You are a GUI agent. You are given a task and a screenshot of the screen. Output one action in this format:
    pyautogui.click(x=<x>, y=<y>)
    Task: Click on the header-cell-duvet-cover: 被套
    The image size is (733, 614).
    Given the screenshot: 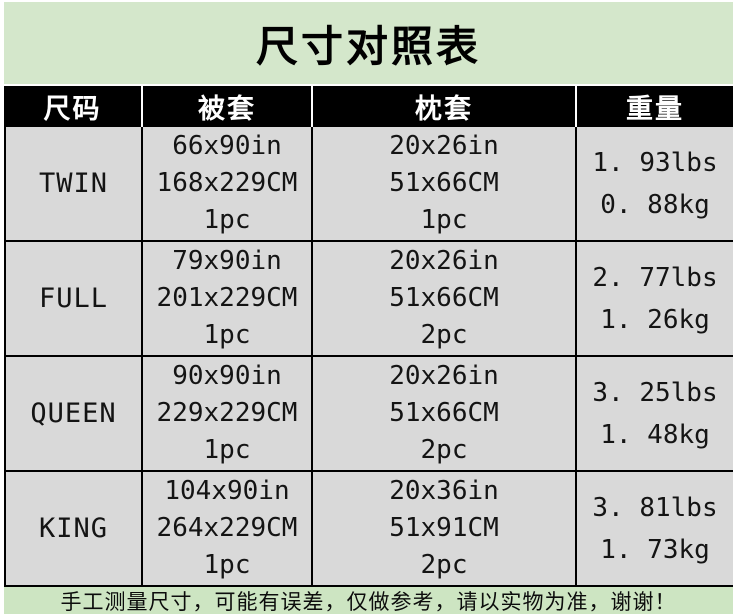 What is the action you would take?
    pyautogui.click(x=226, y=106)
    